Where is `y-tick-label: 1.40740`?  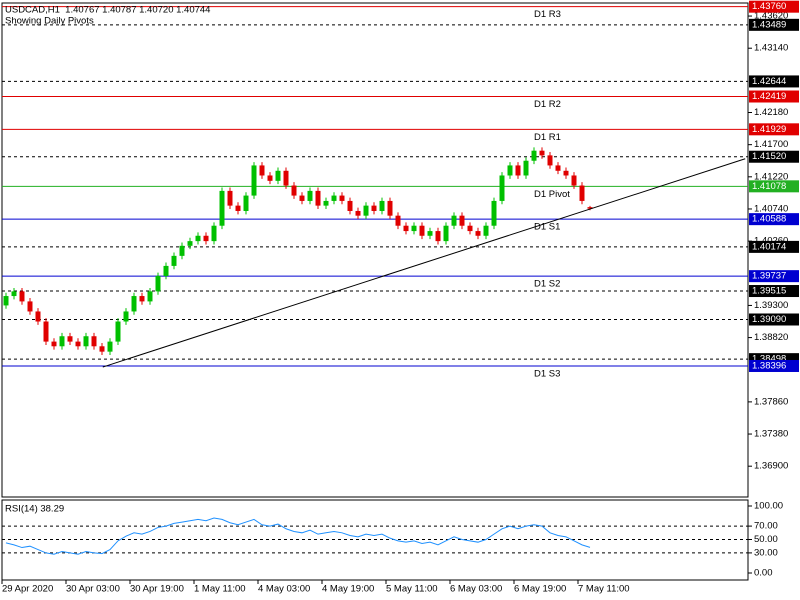 y-tick-label: 1.40740 is located at coordinates (771, 208).